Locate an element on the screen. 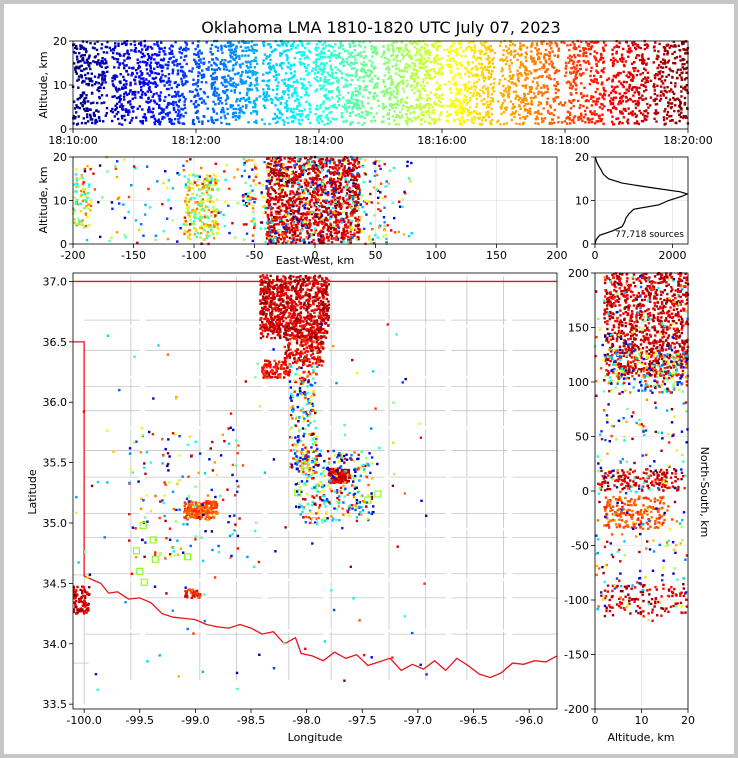 The height and width of the screenshot is (758, 738). time-height-x-tick-label: 18:20:00 is located at coordinates (687, 140).